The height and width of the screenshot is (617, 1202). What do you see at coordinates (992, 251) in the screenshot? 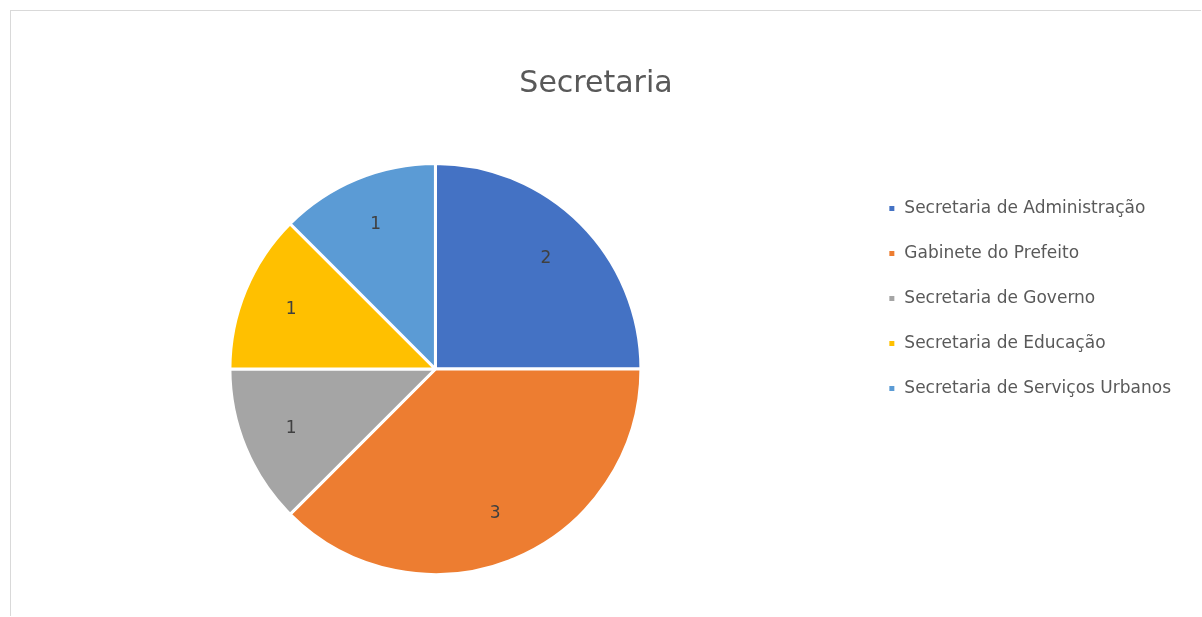
I see `legend-label: Gabinete do Prefeito` at bounding box center [992, 251].